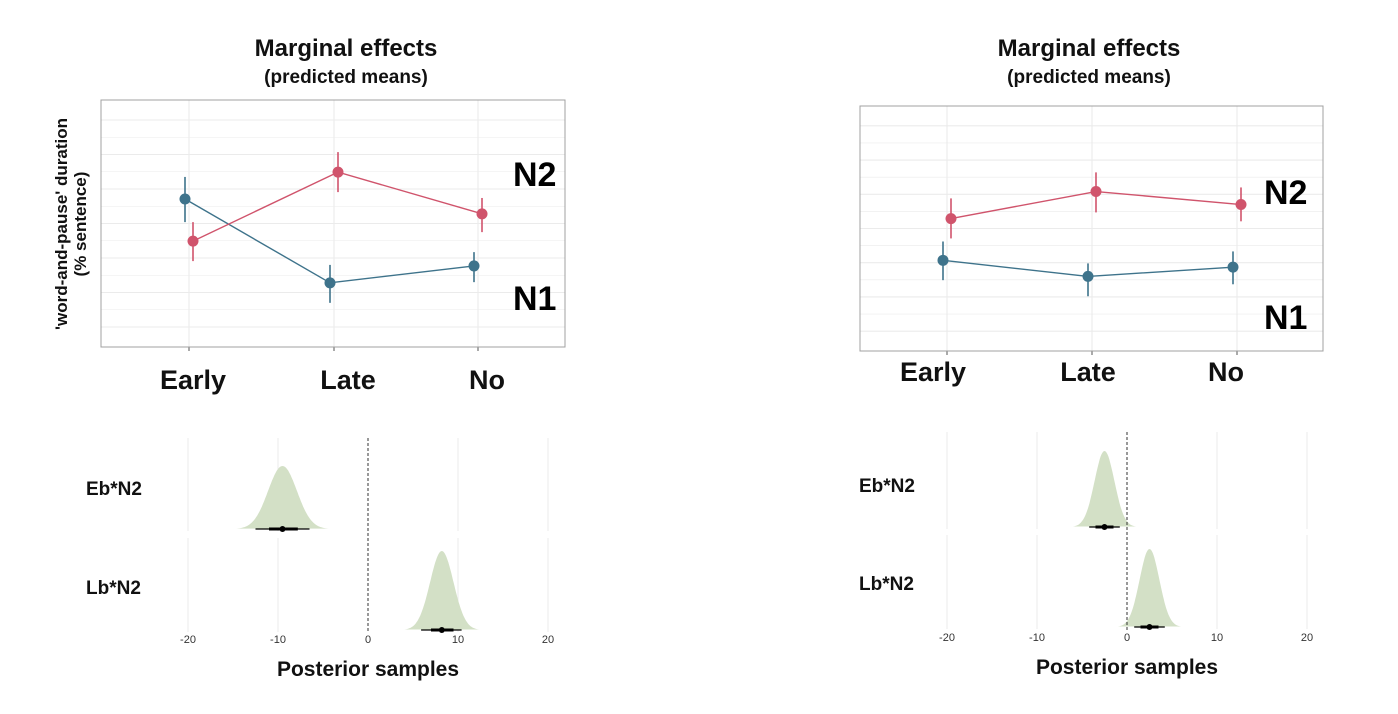 Image resolution: width=1398 pixels, height=714 pixels. Describe the element at coordinates (80, 224) in the screenshot. I see `y-axis-label-line2: (% sentence)` at that location.